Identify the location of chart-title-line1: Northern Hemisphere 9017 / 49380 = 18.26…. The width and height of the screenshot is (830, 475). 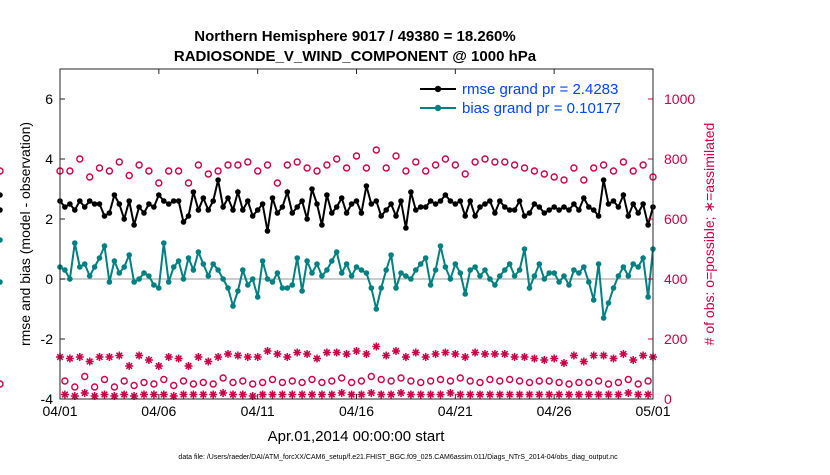
(354, 36).